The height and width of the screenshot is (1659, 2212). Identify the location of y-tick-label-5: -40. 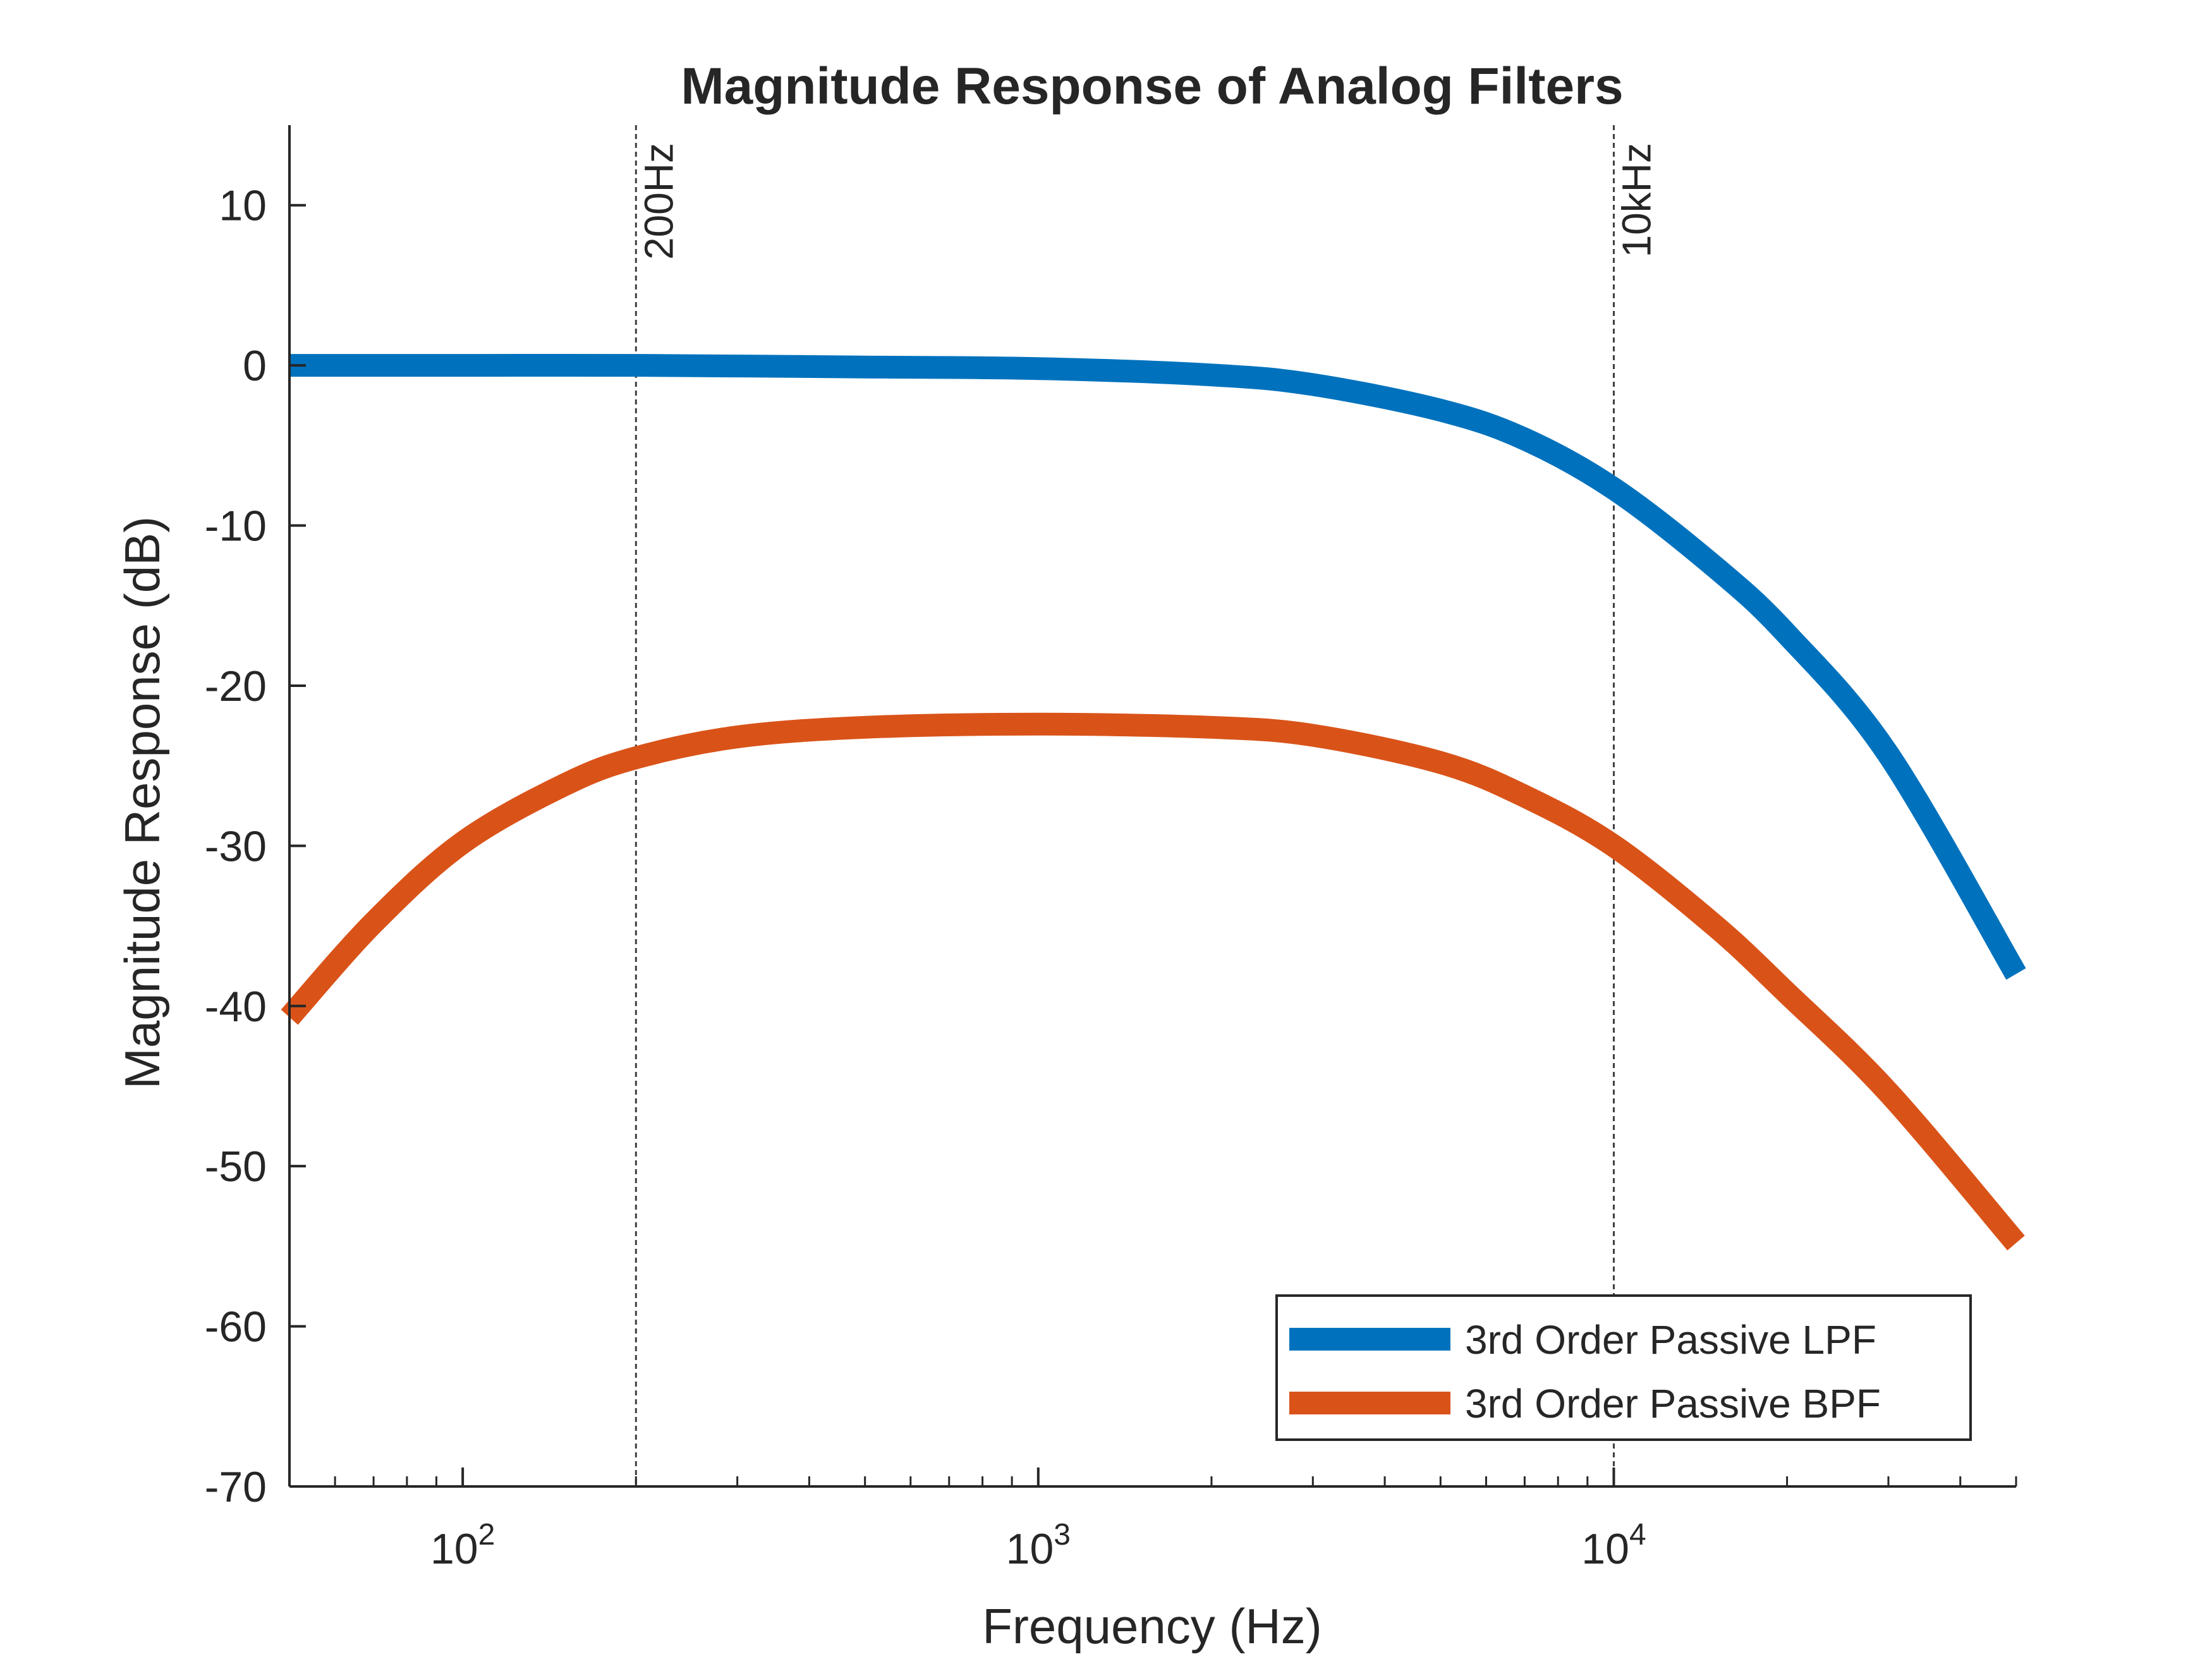
(236, 1007).